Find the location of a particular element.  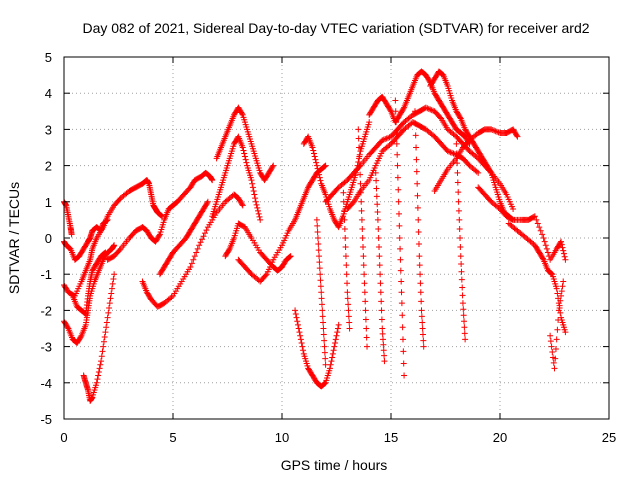

y-tick-label: 0 is located at coordinates (48, 238).